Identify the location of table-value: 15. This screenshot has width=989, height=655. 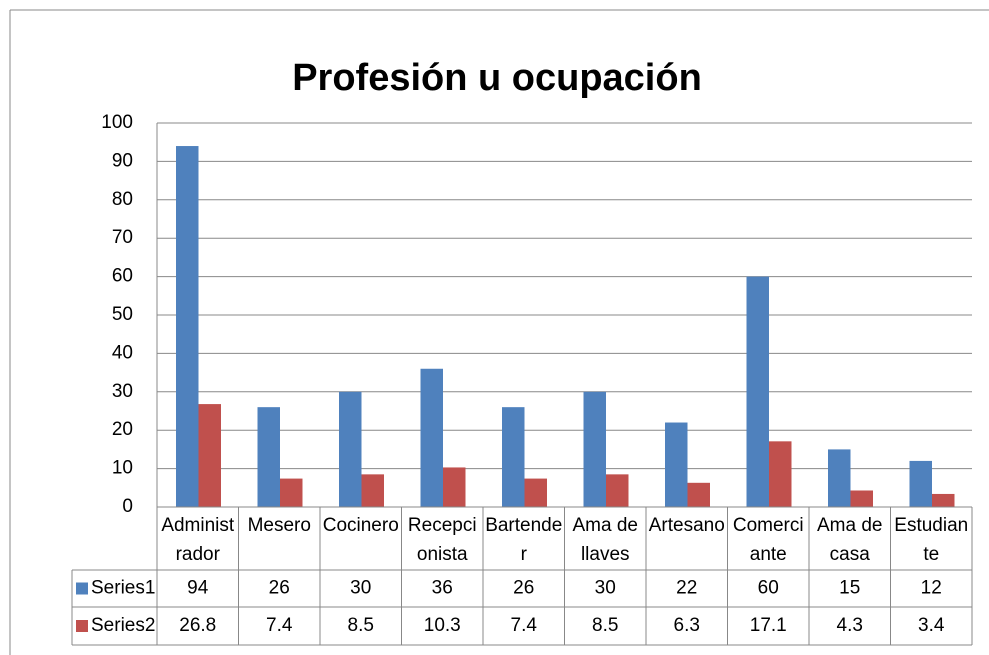
(849, 588).